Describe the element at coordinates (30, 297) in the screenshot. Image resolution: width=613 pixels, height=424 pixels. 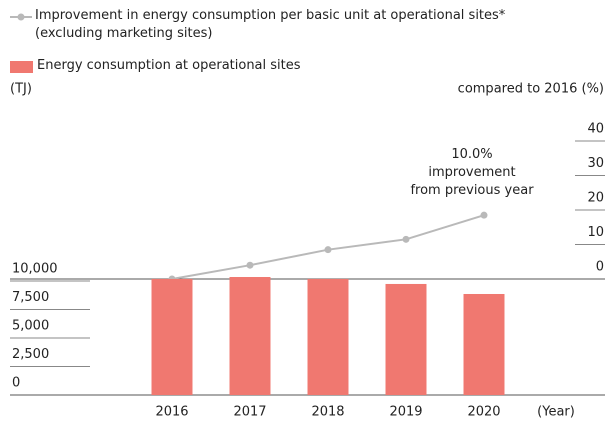
I see `y-tick-label: 7,500` at that location.